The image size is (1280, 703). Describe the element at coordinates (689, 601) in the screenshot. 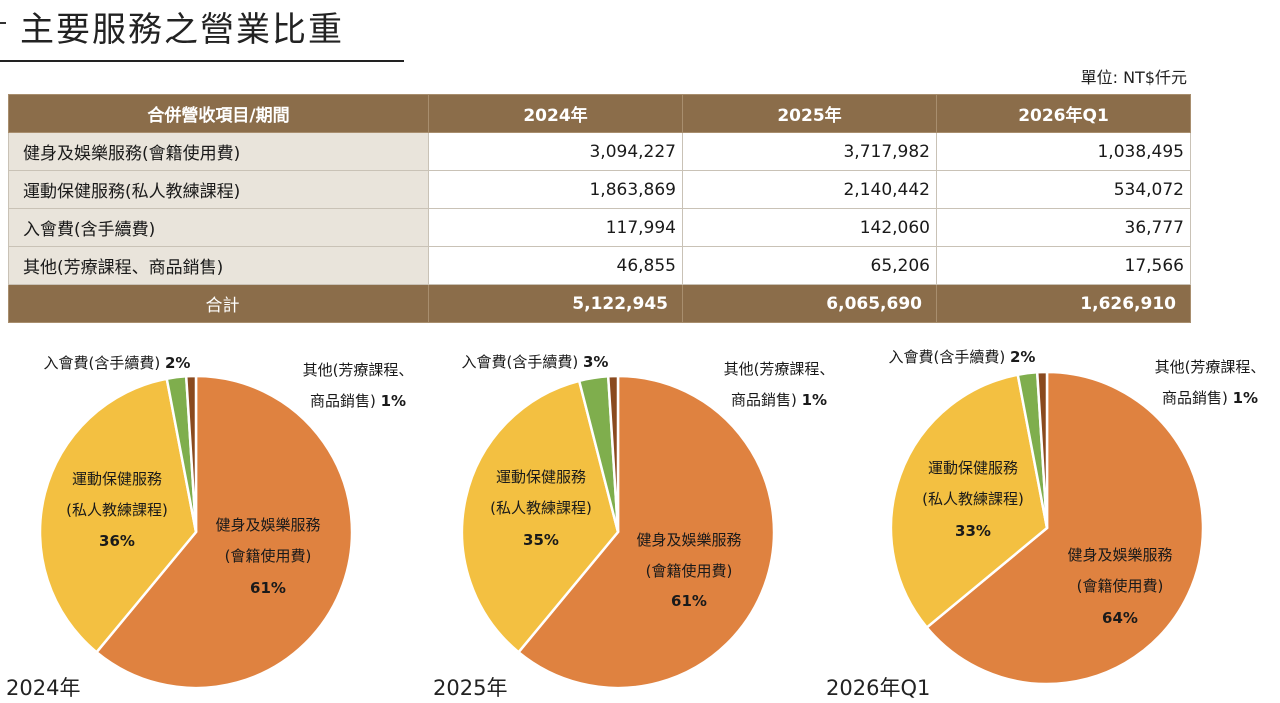

I see `pie-pct-1-0: 61%` at that location.